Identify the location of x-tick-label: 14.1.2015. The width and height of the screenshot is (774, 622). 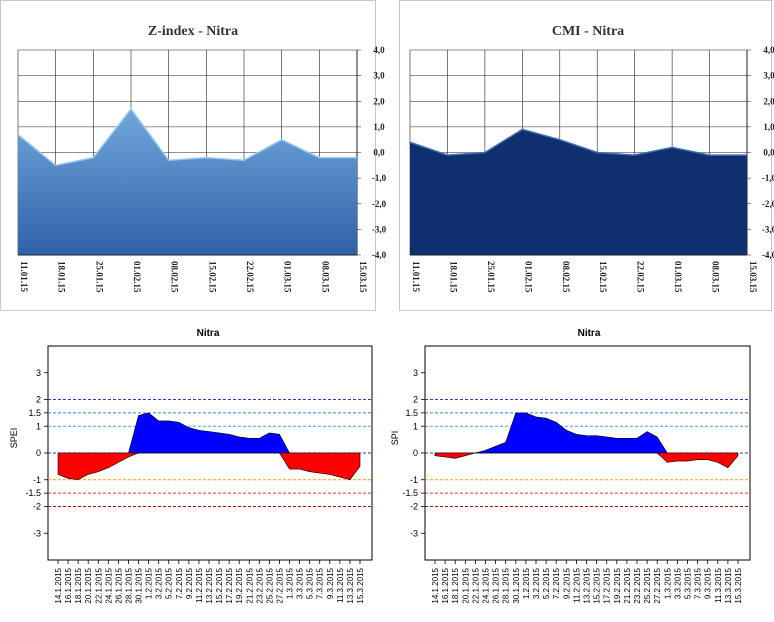
(435, 585).